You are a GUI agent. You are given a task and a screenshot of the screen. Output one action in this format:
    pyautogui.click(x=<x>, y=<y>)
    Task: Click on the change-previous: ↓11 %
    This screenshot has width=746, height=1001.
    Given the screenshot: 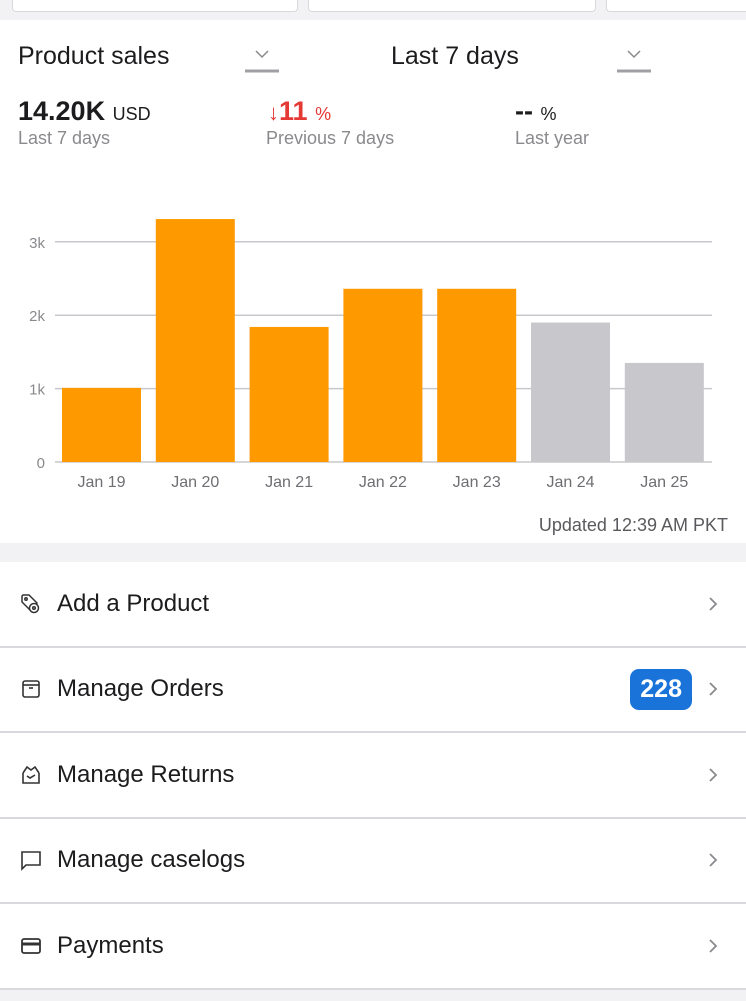 What is the action you would take?
    pyautogui.click(x=300, y=111)
    